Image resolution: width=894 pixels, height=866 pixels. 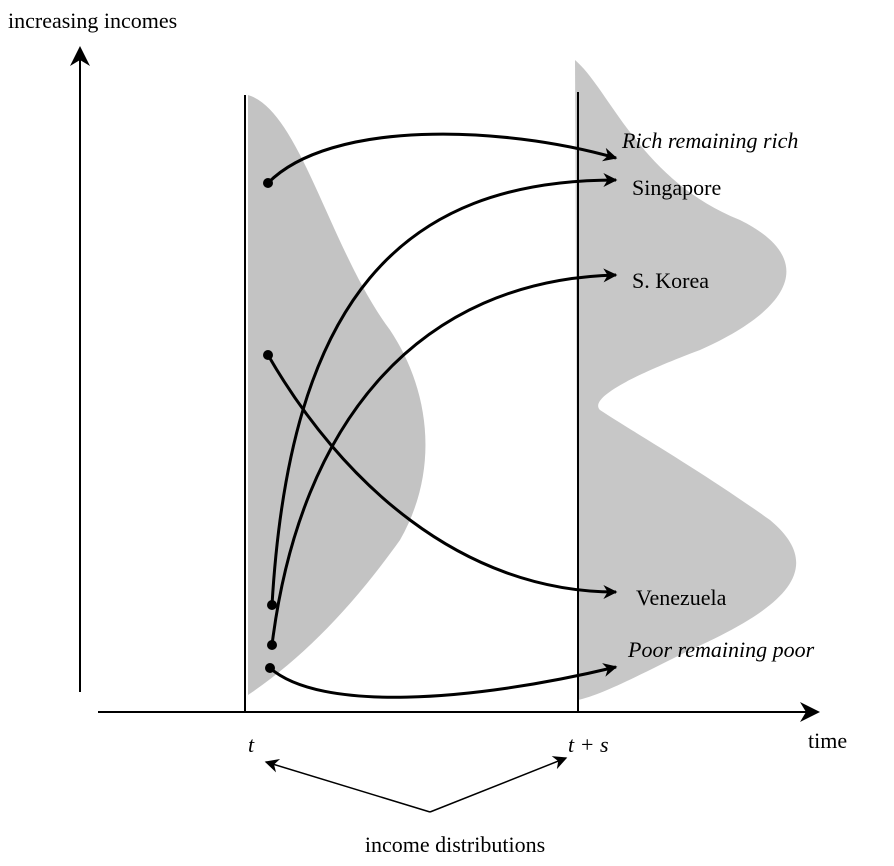 I want to click on path-rich, so click(x=442, y=158).